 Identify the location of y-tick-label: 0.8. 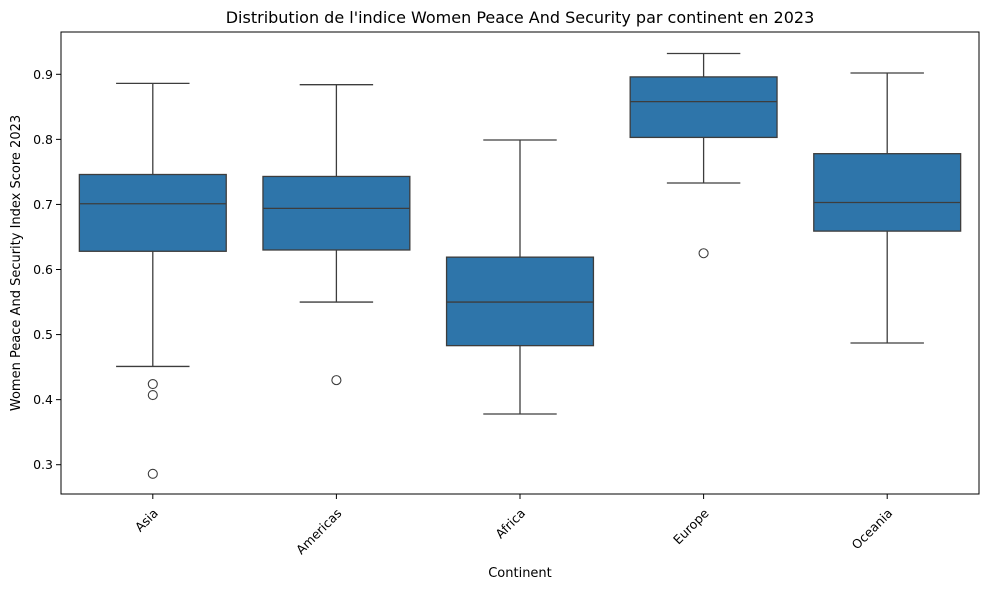
(43, 139).